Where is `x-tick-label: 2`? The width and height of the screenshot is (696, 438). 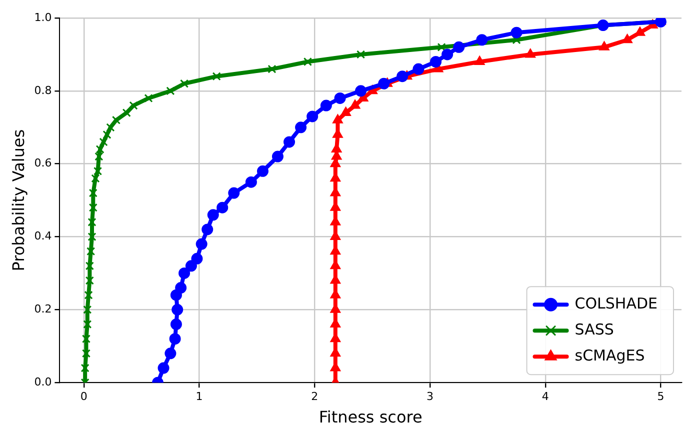
x-tick-label: 2 is located at coordinates (314, 397).